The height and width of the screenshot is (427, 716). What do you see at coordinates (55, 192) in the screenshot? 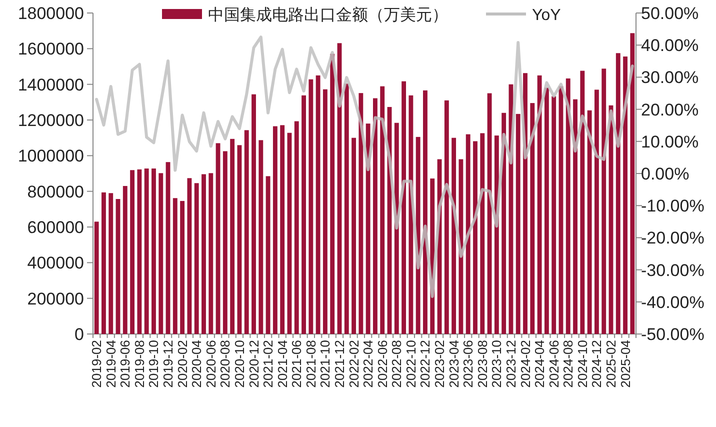
I see `y-tick-label: 800000` at bounding box center [55, 192].